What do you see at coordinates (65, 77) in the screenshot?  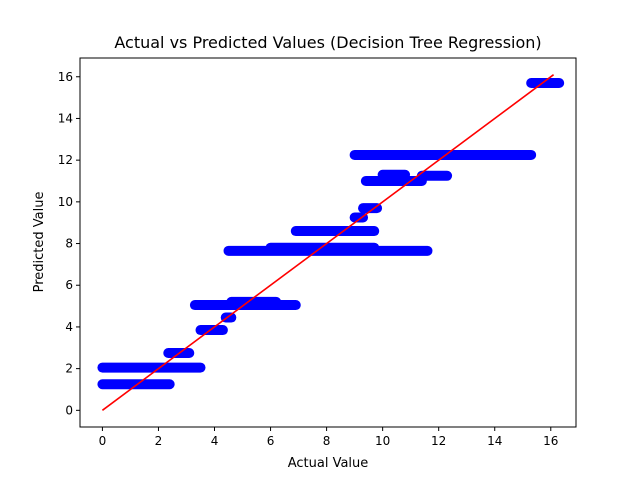 I see `y-tick-label: 16` at bounding box center [65, 77].